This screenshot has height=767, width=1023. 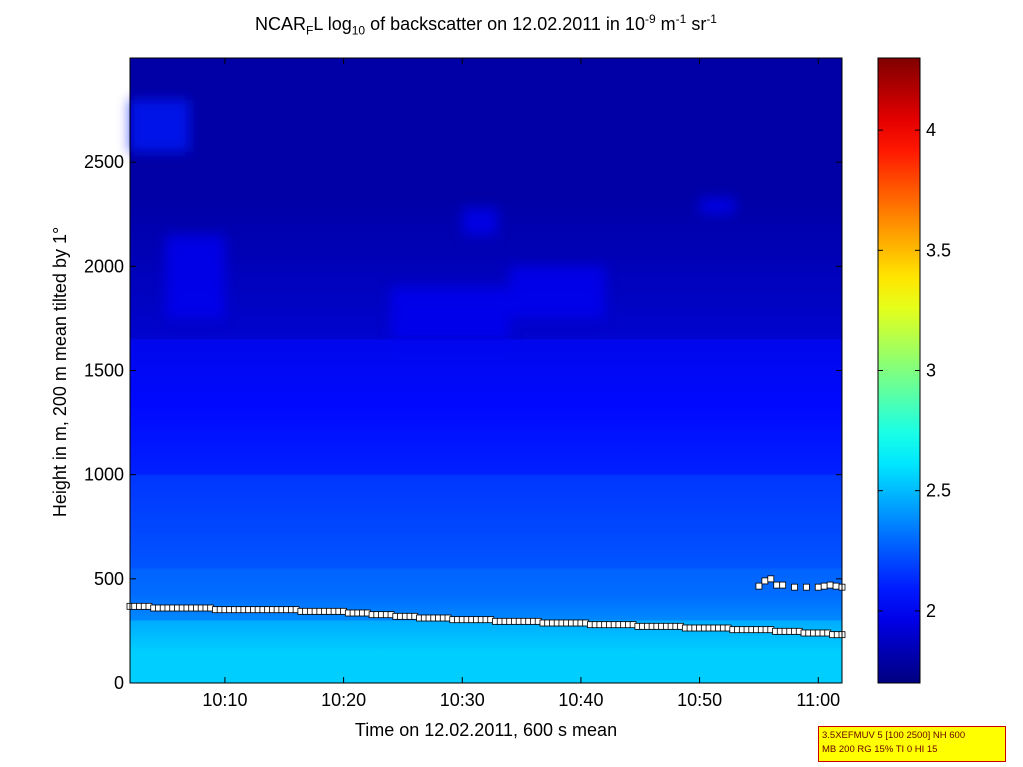 I want to click on settings-note-line: MB 200 RG 15% TI 0 HI 15, so click(x=912, y=750).